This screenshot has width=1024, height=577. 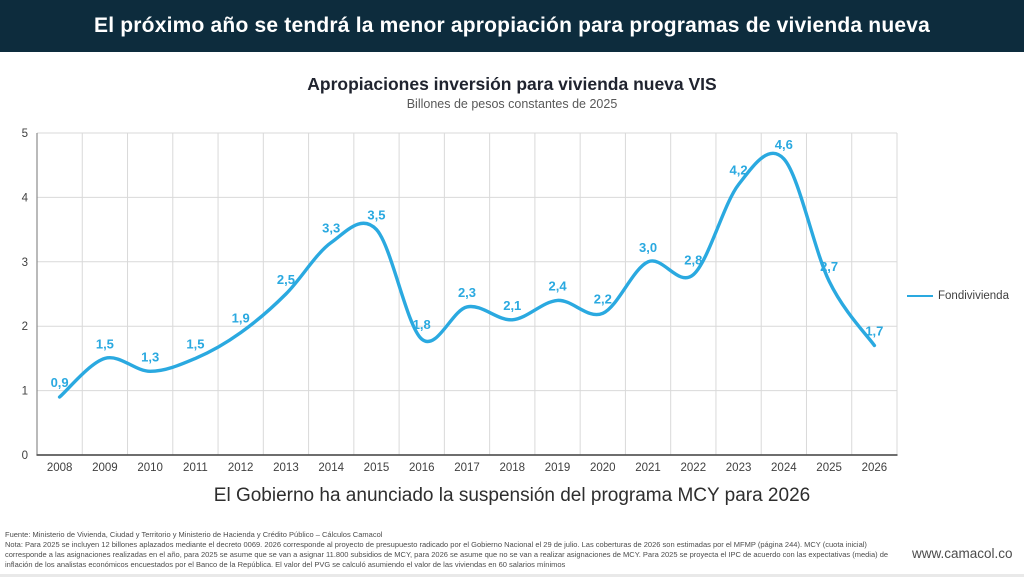 What do you see at coordinates (603, 298) in the screenshot?
I see `data-label: 2,2` at bounding box center [603, 298].